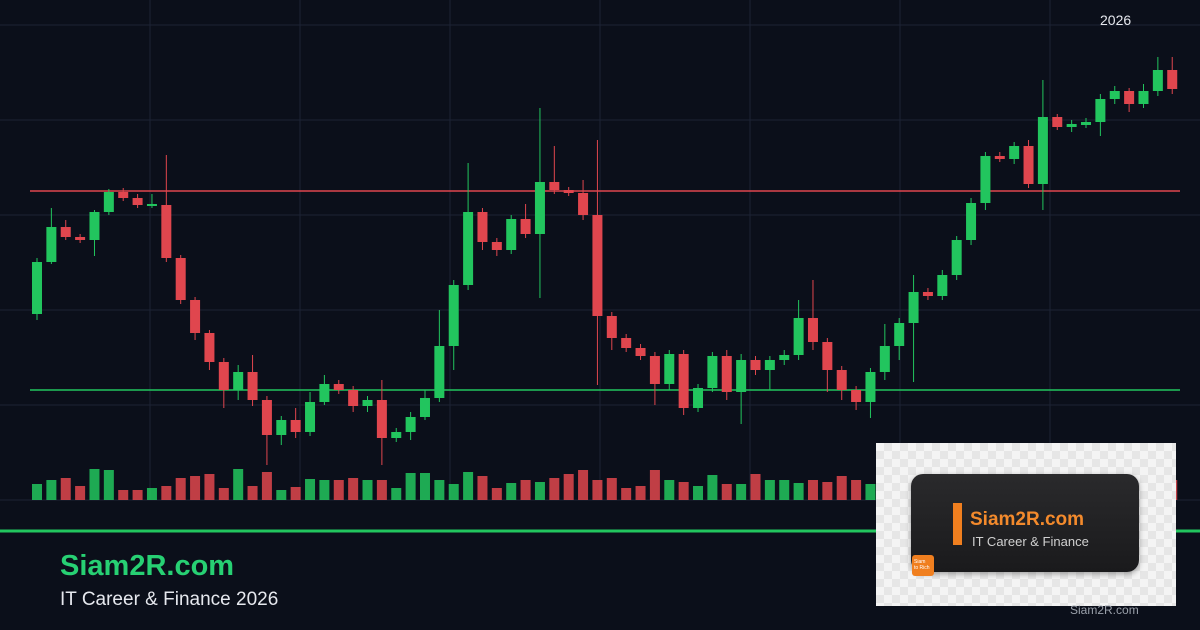 The width and height of the screenshot is (1200, 630). Describe the element at coordinates (147, 566) in the screenshot. I see `brand-title: Siam2R.com` at that location.